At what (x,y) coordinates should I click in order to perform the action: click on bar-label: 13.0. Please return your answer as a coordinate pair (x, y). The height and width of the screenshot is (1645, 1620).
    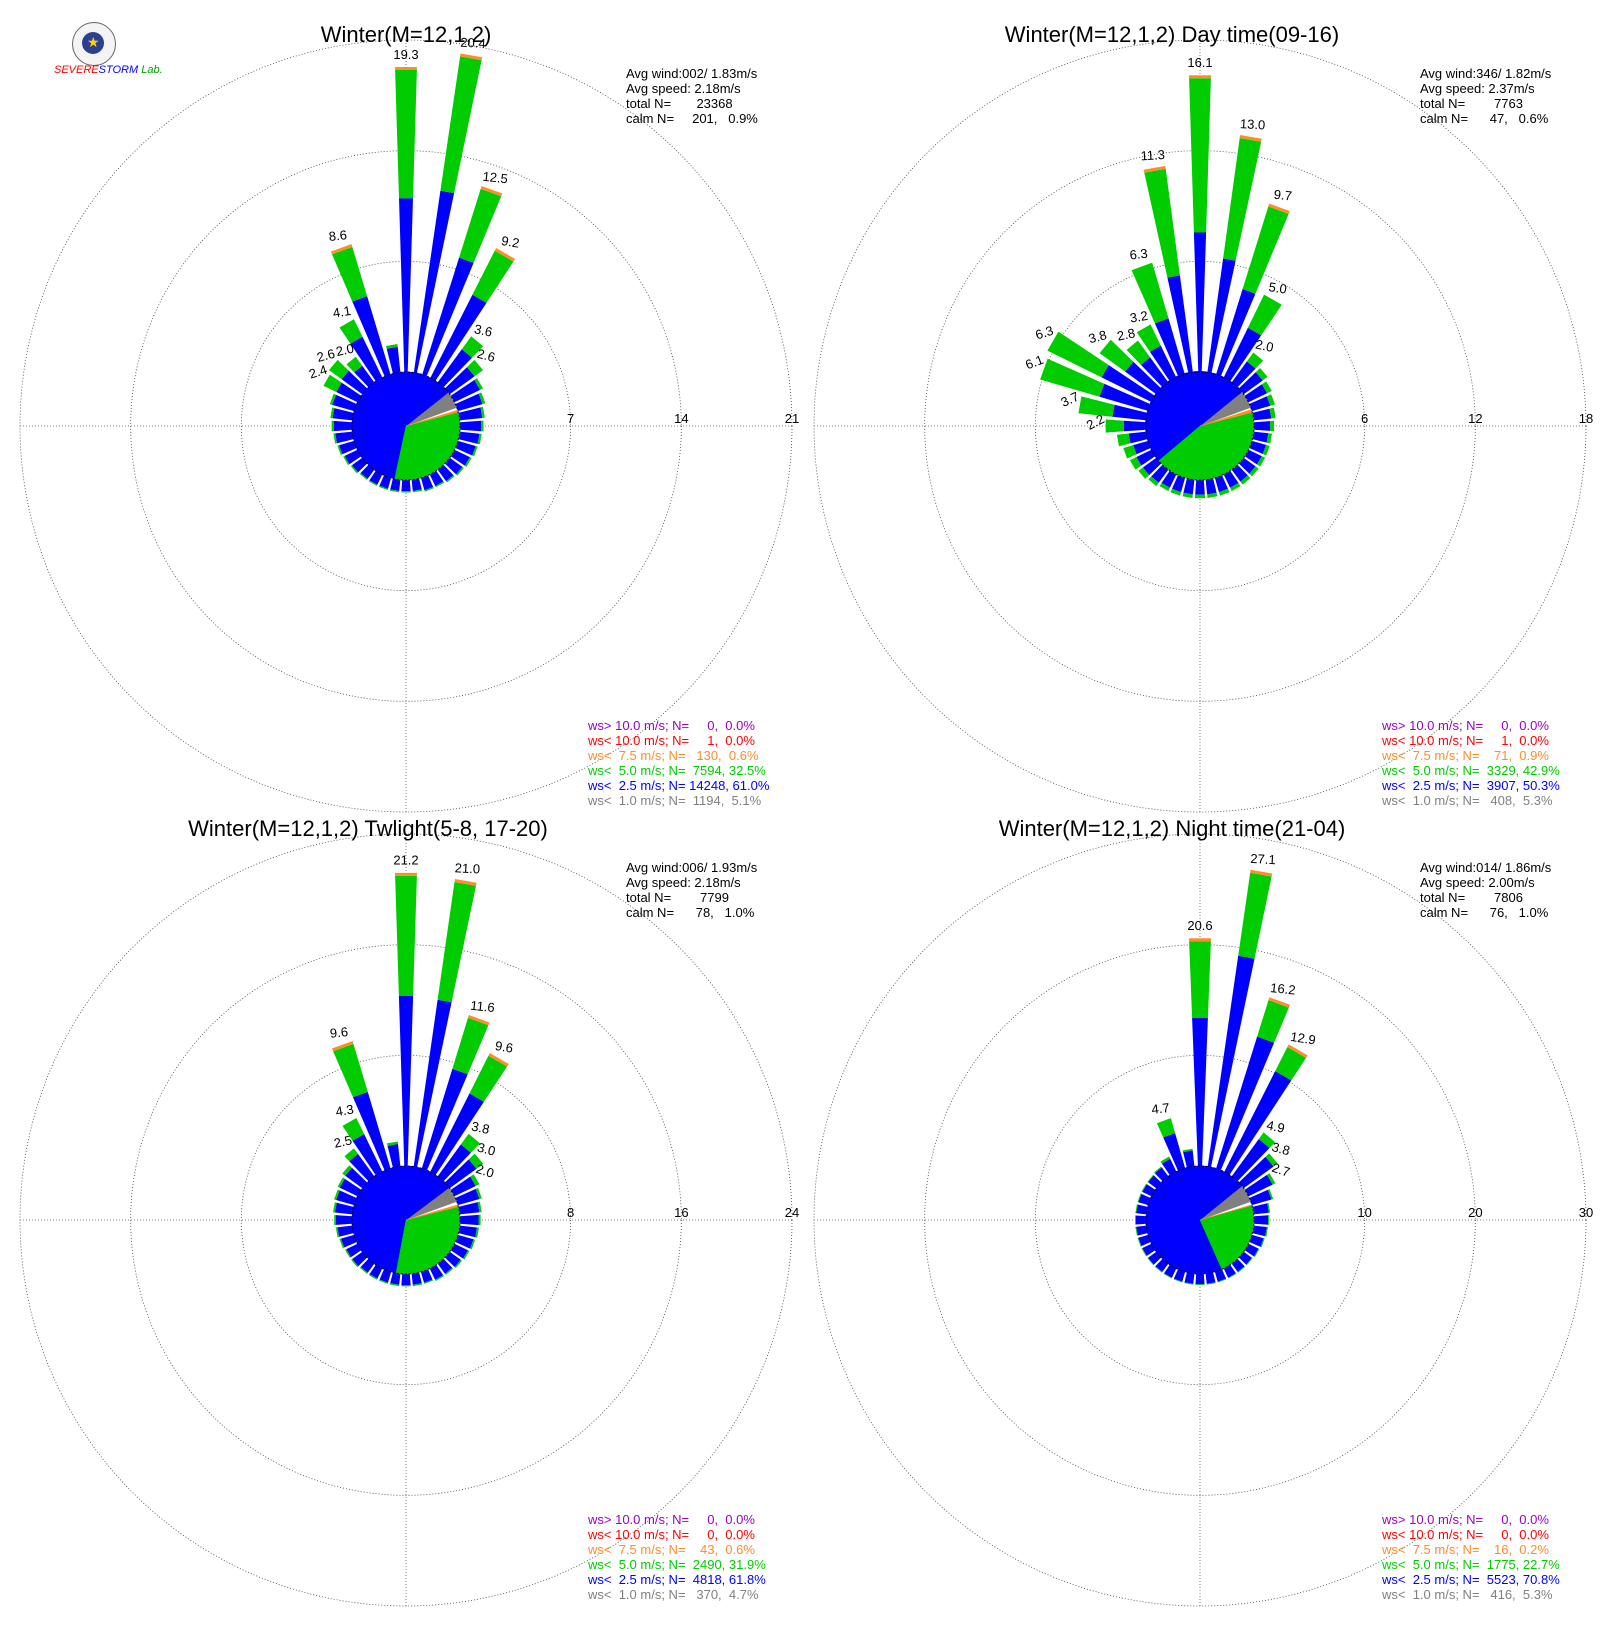
    Looking at the image, I should click on (1253, 124).